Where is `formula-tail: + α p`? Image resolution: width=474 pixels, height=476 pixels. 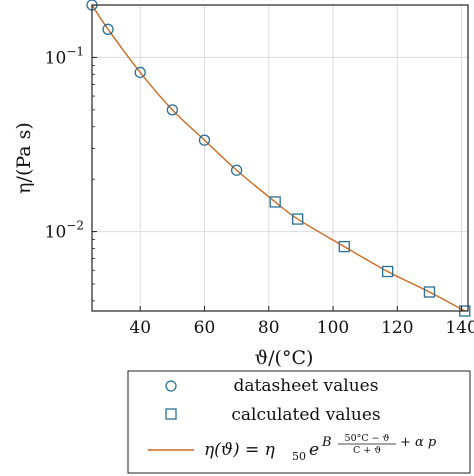
formula-tail: + α p is located at coordinates (418, 442).